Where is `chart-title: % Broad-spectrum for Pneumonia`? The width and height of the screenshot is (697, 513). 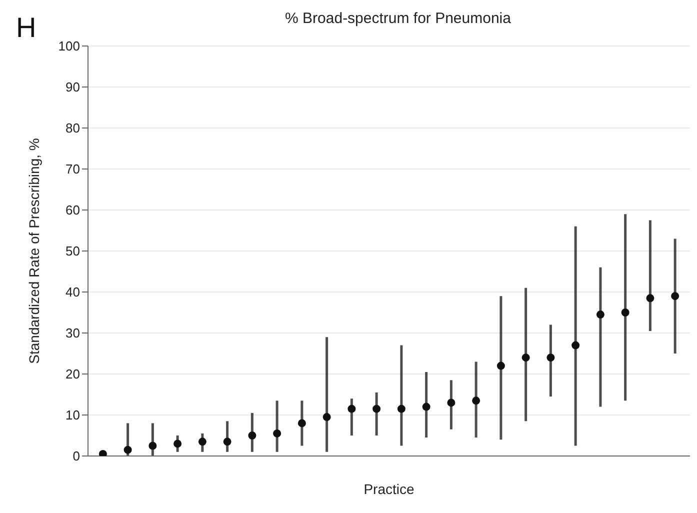 chart-title: % Broad-spectrum for Pneumonia is located at coordinates (398, 18).